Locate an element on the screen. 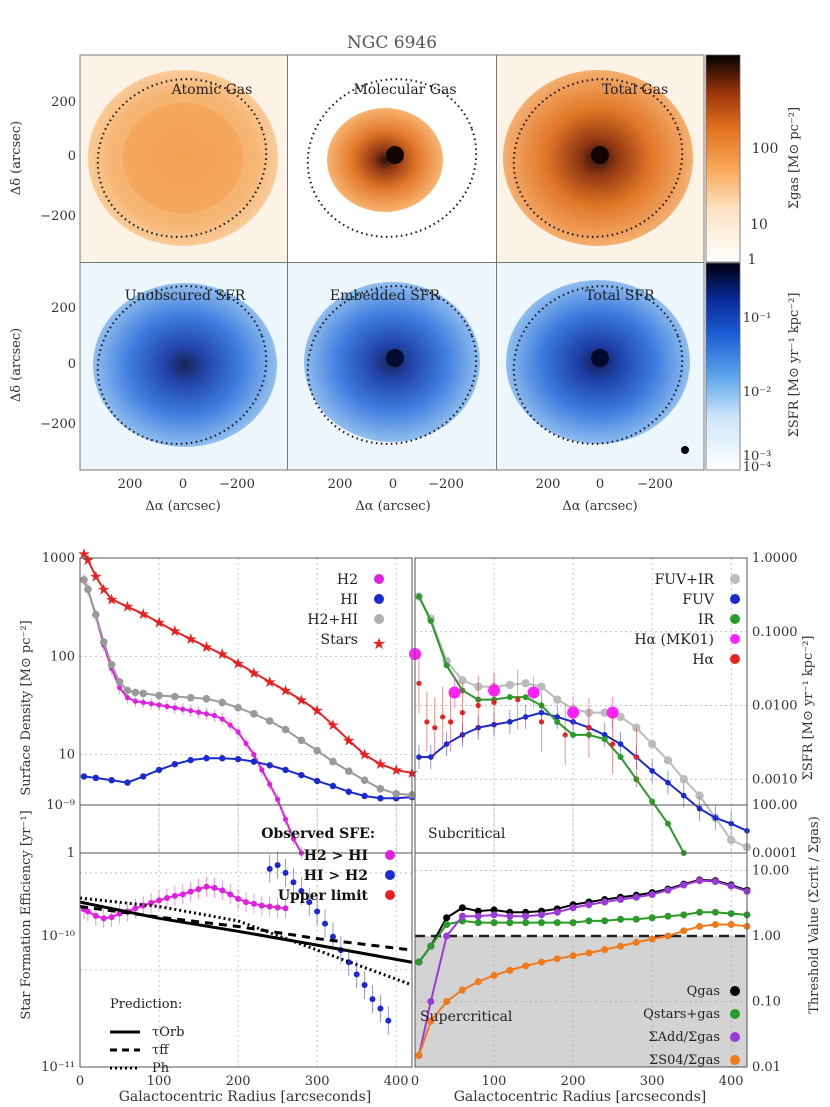 The height and width of the screenshot is (1107, 830). colorbar-tick: 1 is located at coordinates (752, 260).